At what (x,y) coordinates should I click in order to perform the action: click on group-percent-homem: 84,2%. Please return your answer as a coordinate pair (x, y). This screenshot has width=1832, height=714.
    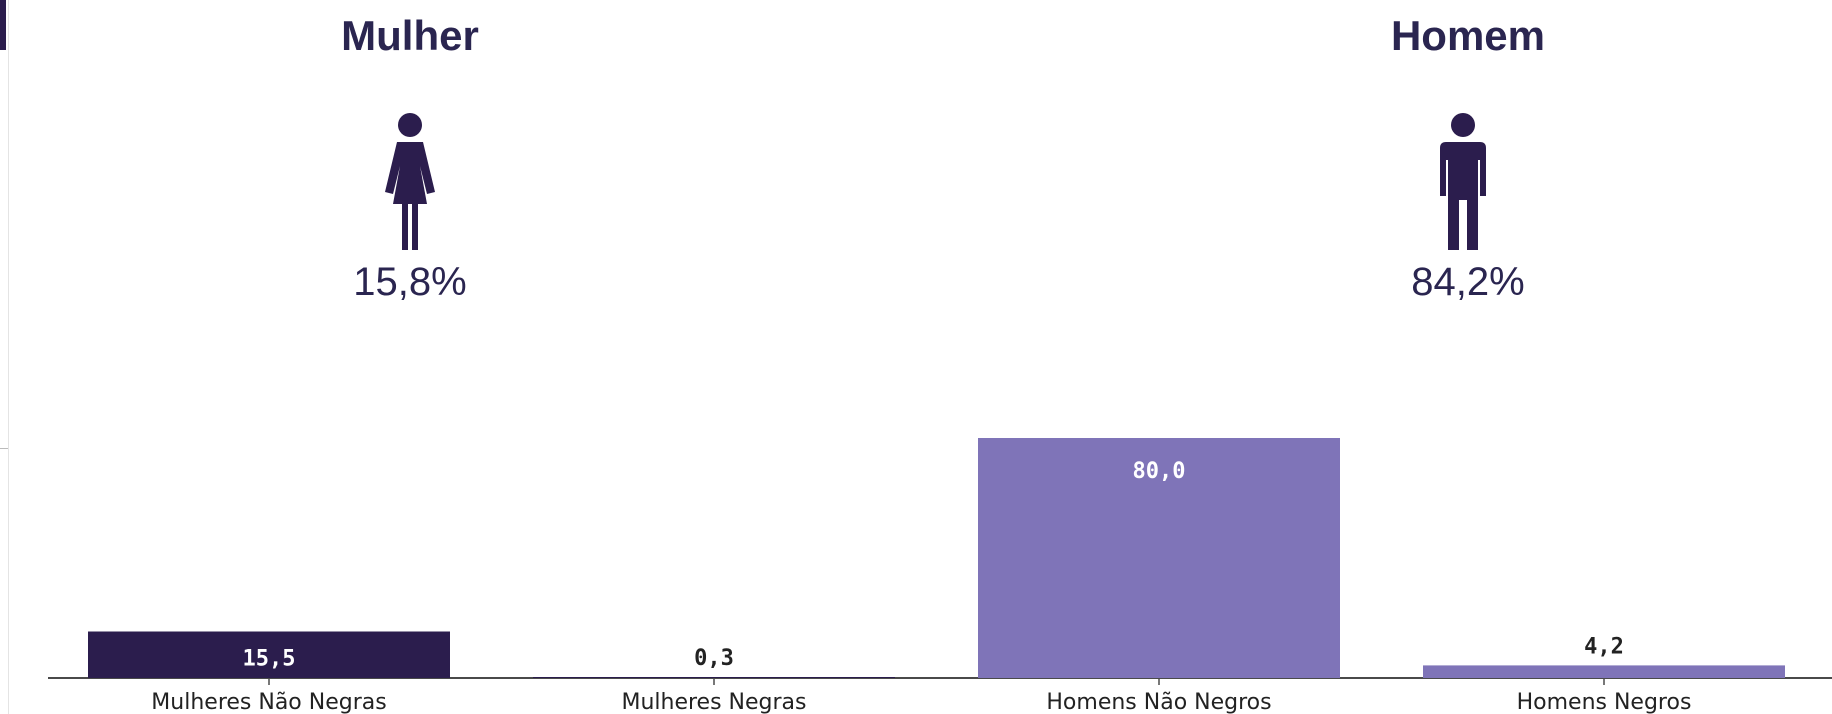
    Looking at the image, I should click on (1468, 282).